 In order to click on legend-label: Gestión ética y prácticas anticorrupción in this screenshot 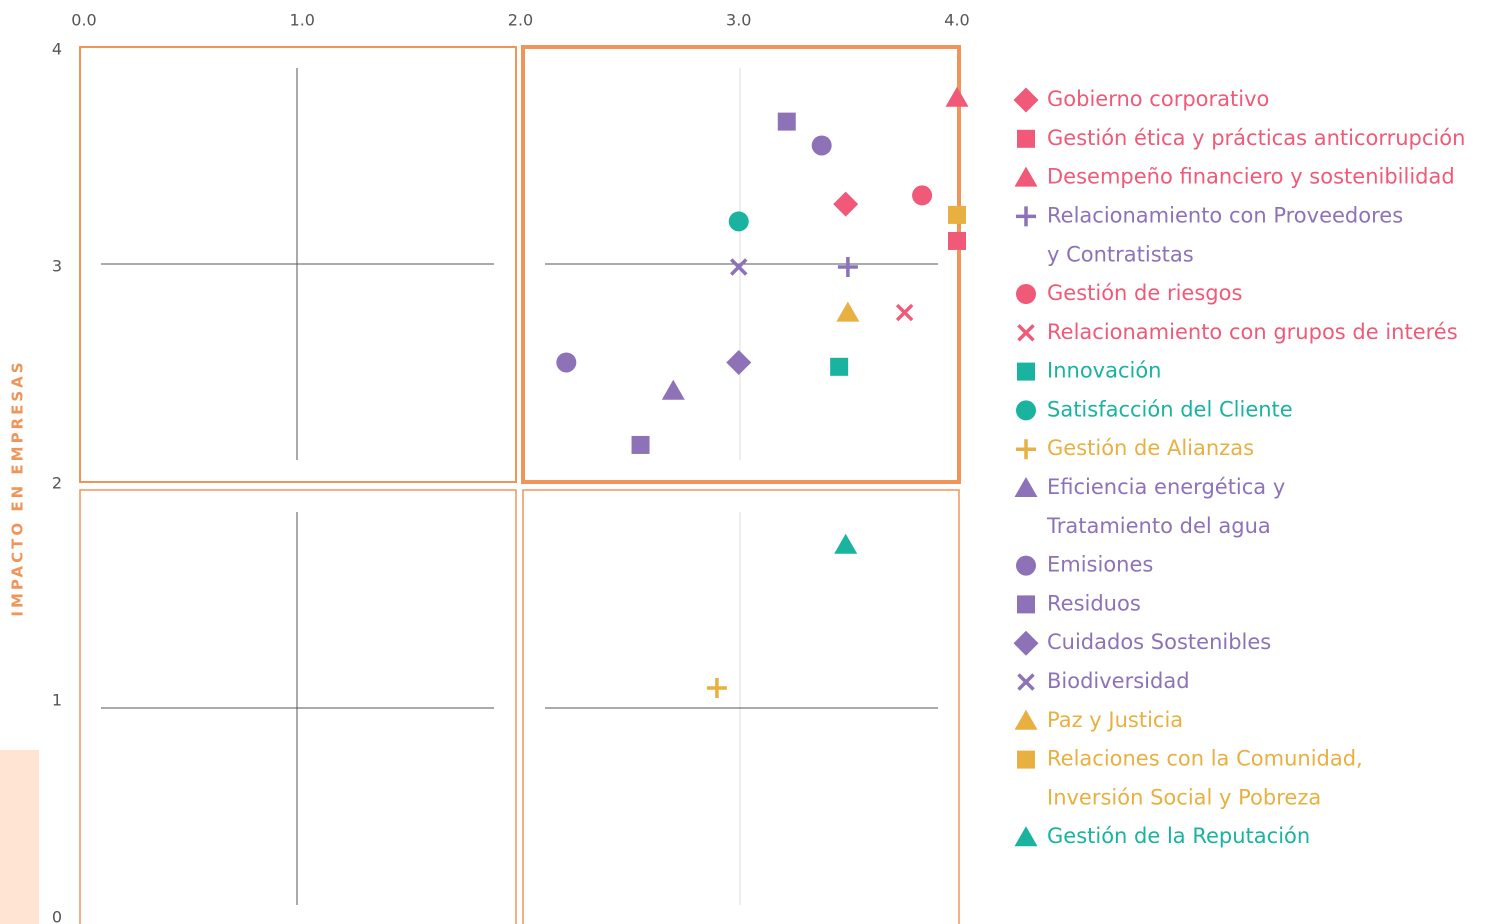, I will do `click(1256, 138)`.